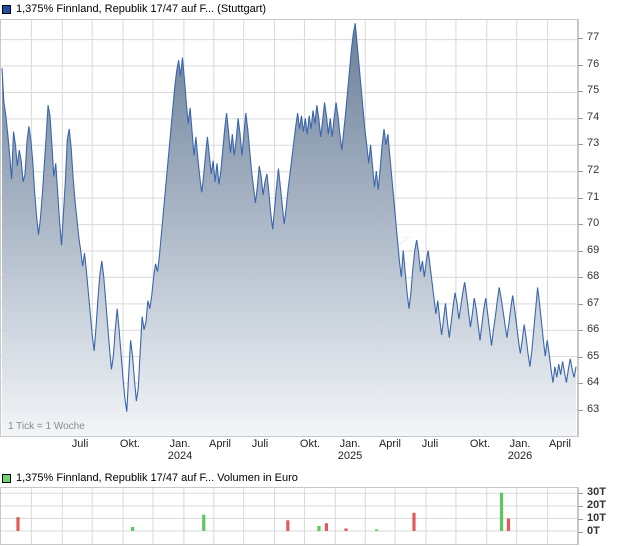  I want to click on price-y-tick-label: 64, so click(593, 382).